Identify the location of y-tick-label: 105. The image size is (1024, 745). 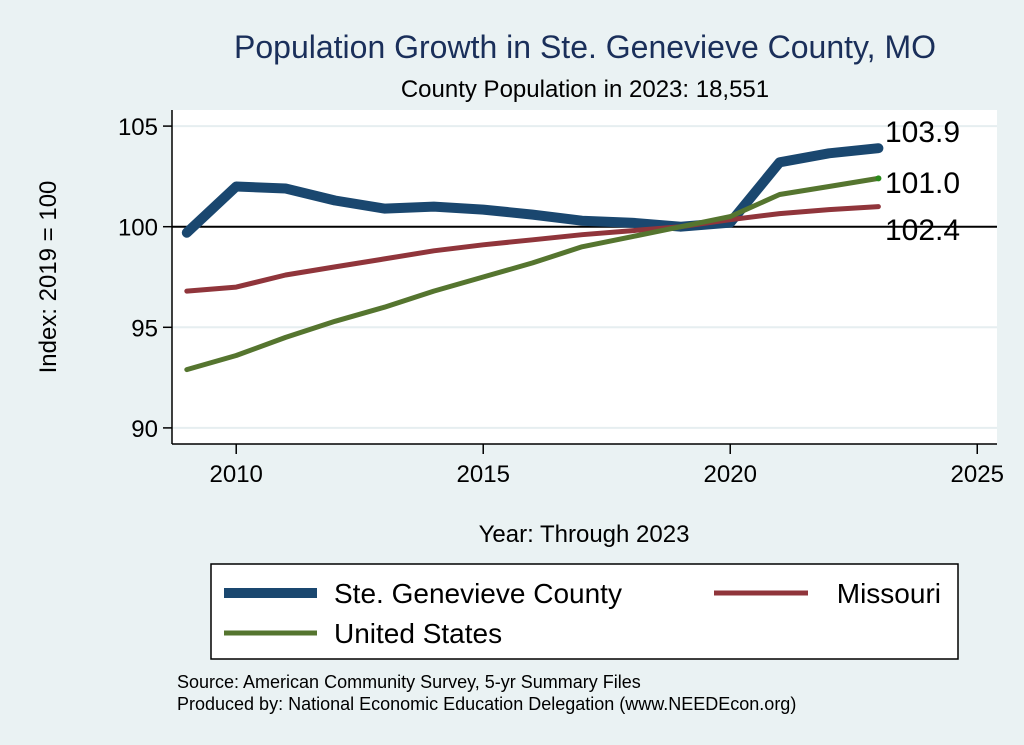
(138, 127).